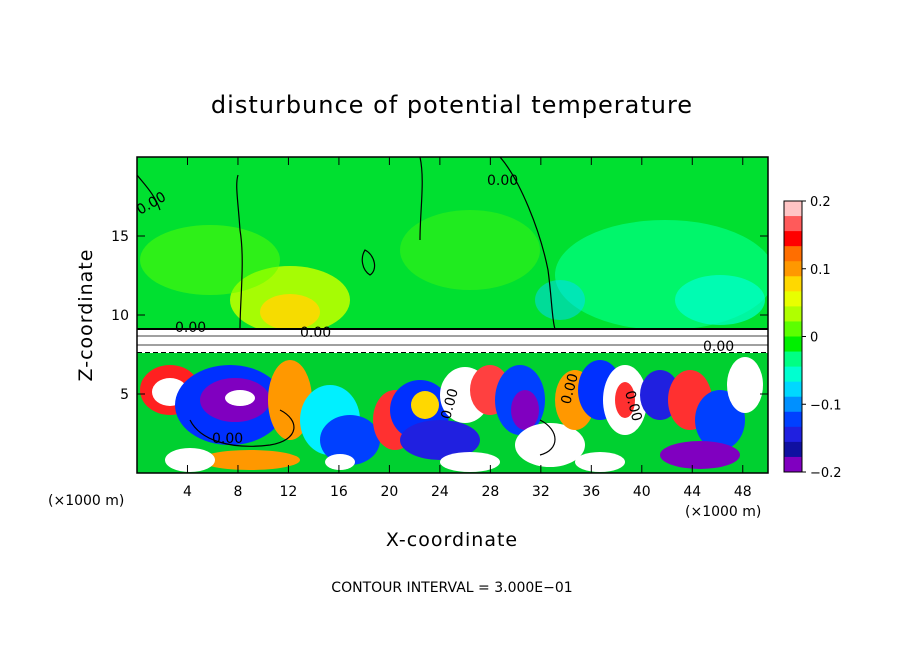 The width and height of the screenshot is (904, 654). I want to click on cyan-patch-mid, so click(560, 300).